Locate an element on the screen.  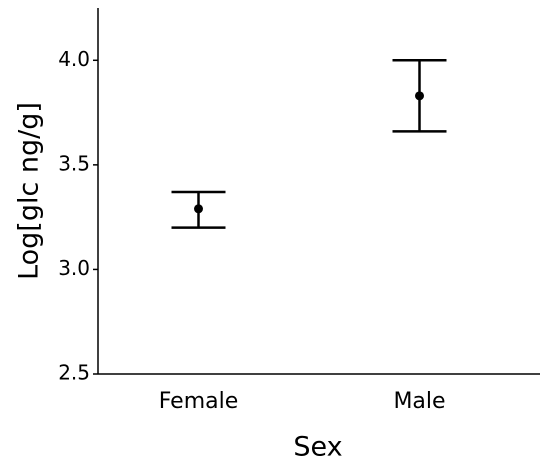
x-tick-label: Female is located at coordinates (199, 401).